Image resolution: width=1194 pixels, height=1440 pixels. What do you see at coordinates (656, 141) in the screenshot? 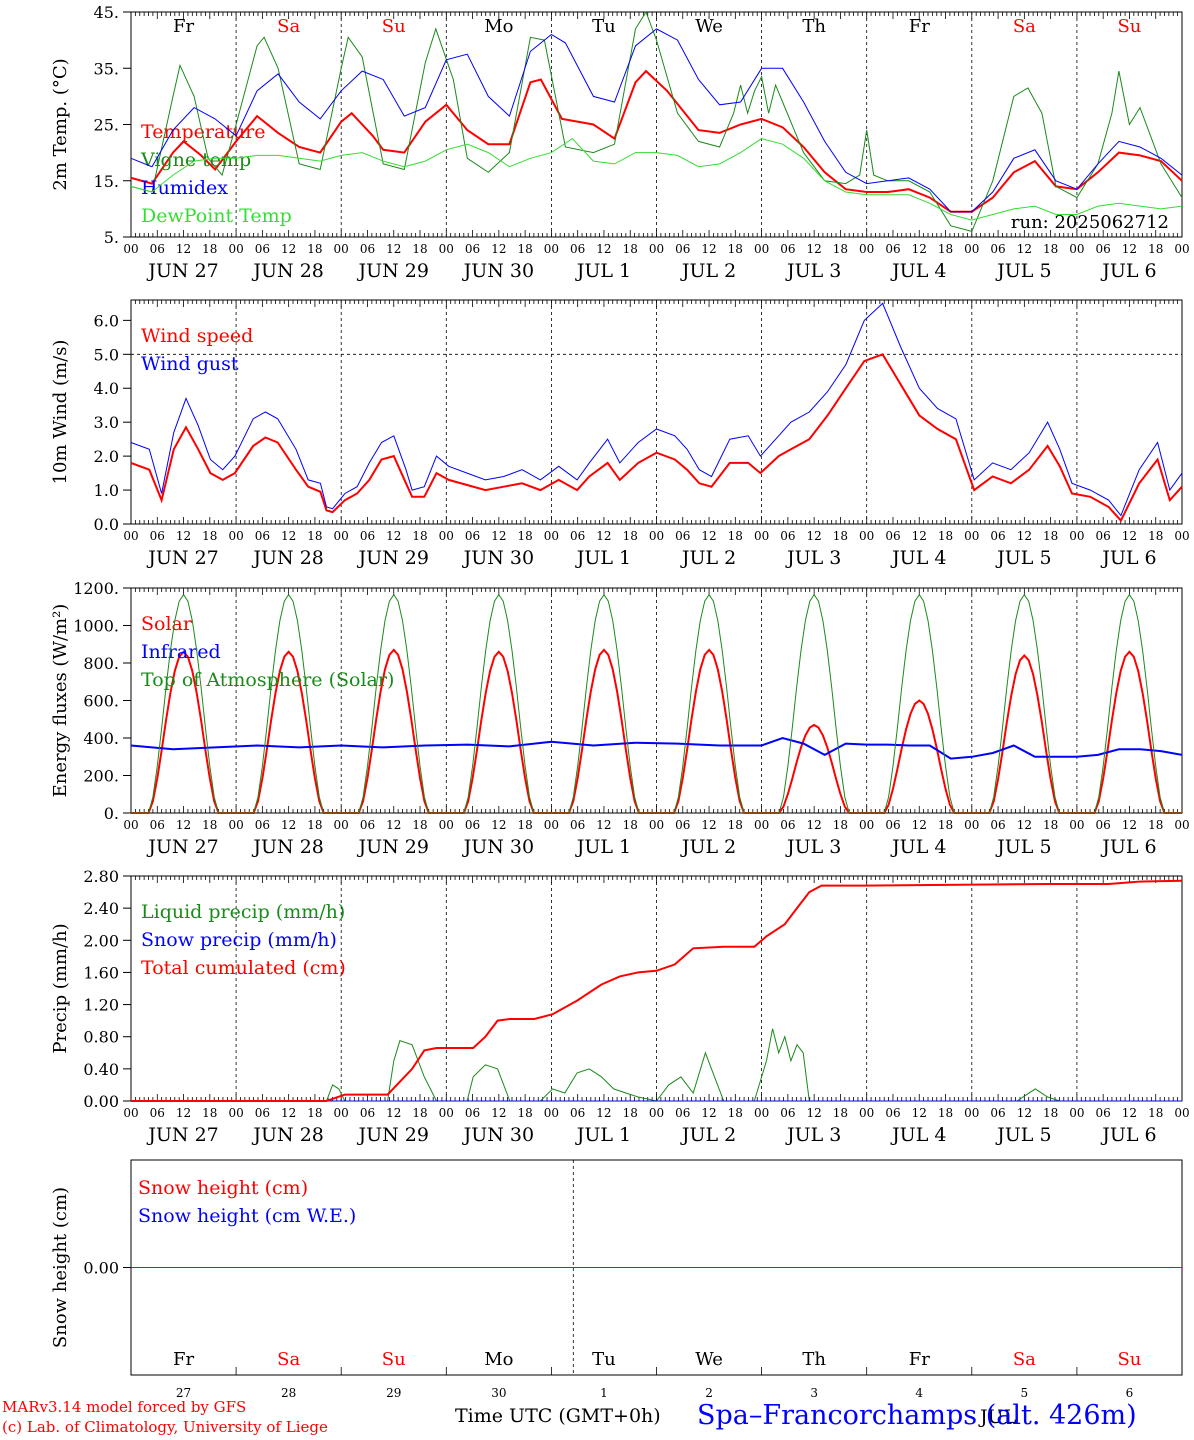
I see `series-line-temperature` at bounding box center [656, 141].